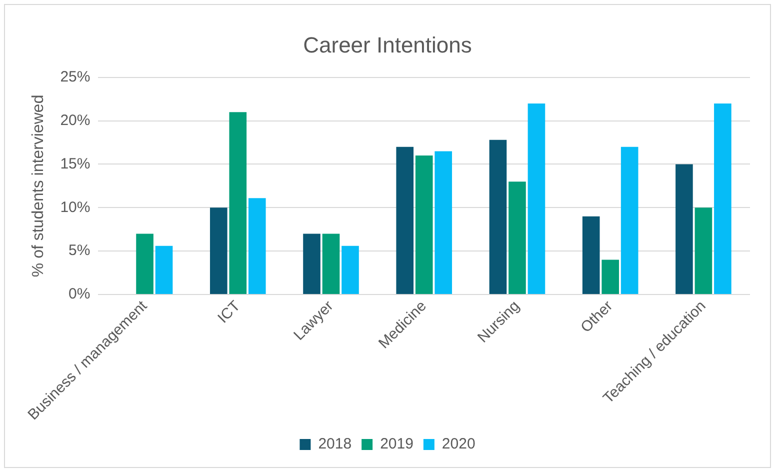 The height and width of the screenshot is (472, 777). Describe the element at coordinates (39, 186) in the screenshot. I see `y-axis-title: % of students interviewed` at that location.